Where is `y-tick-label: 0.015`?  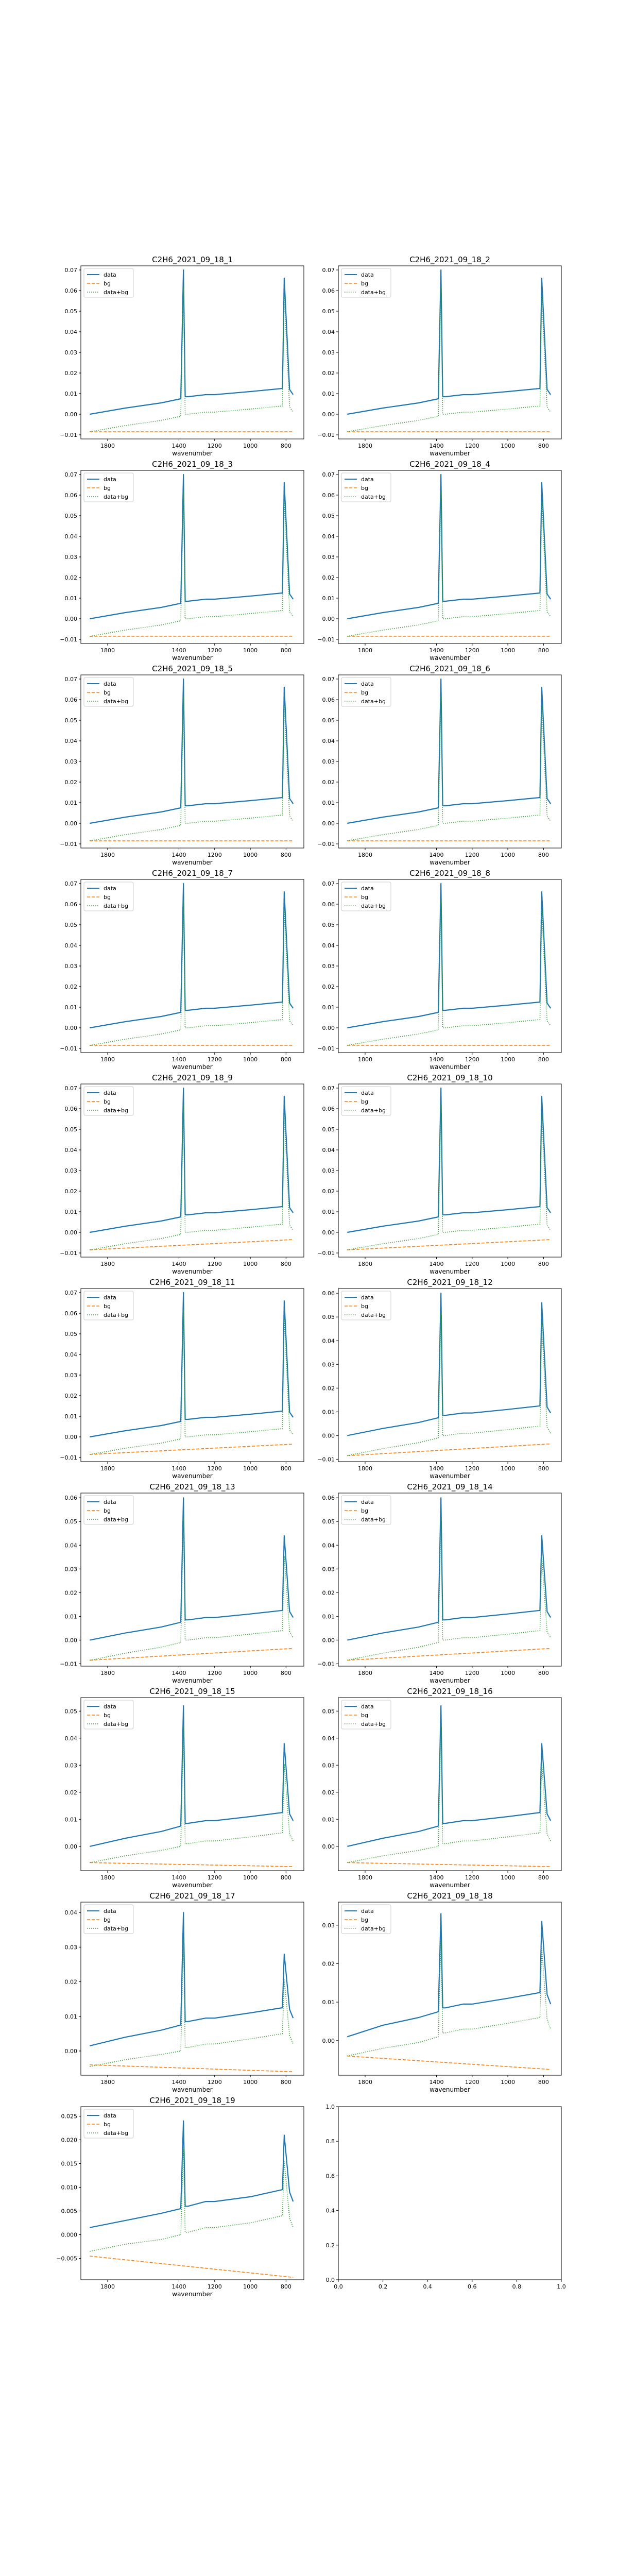 y-tick-label: 0.015 is located at coordinates (69, 2163).